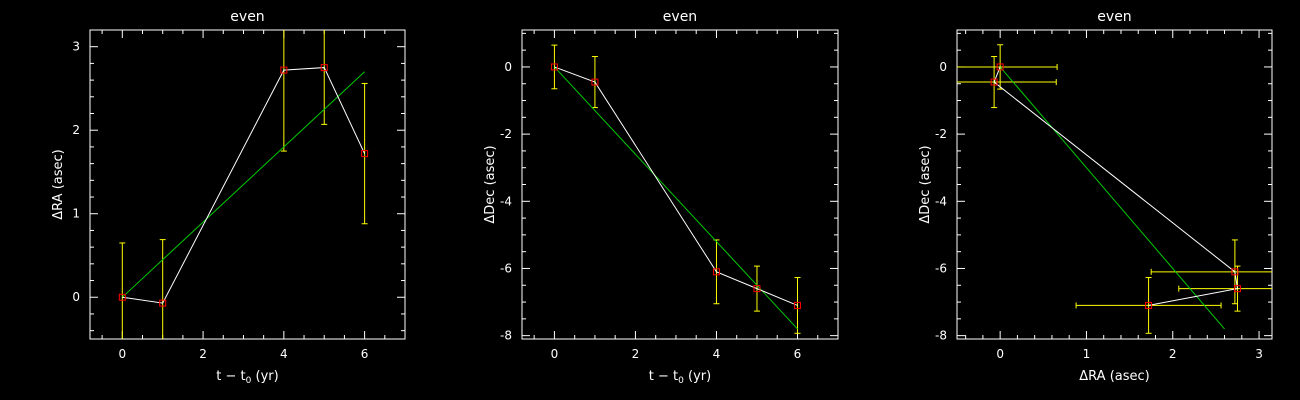  Describe the element at coordinates (76, 214) in the screenshot. I see `y-tick-label: 1` at that location.